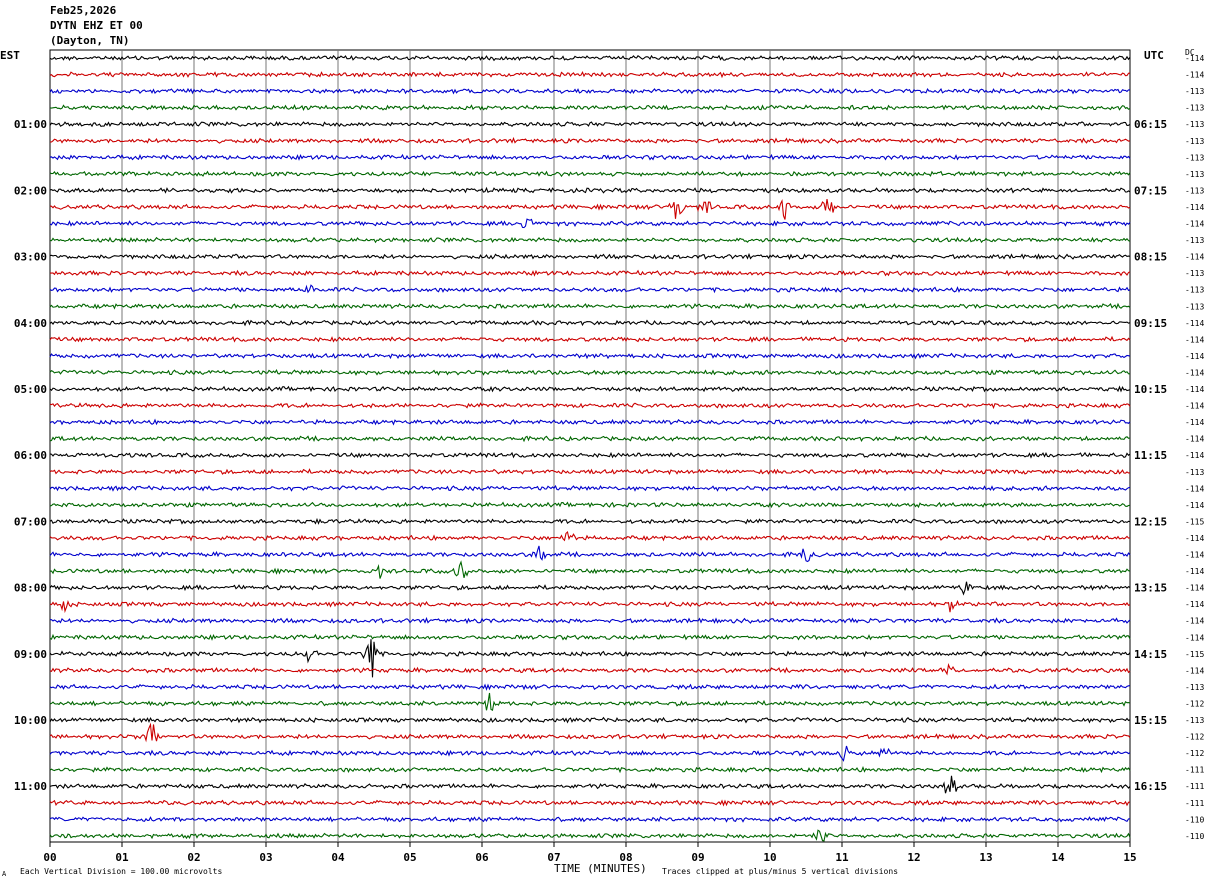  I want to click on left-hour-label: 11:00, so click(30, 786).